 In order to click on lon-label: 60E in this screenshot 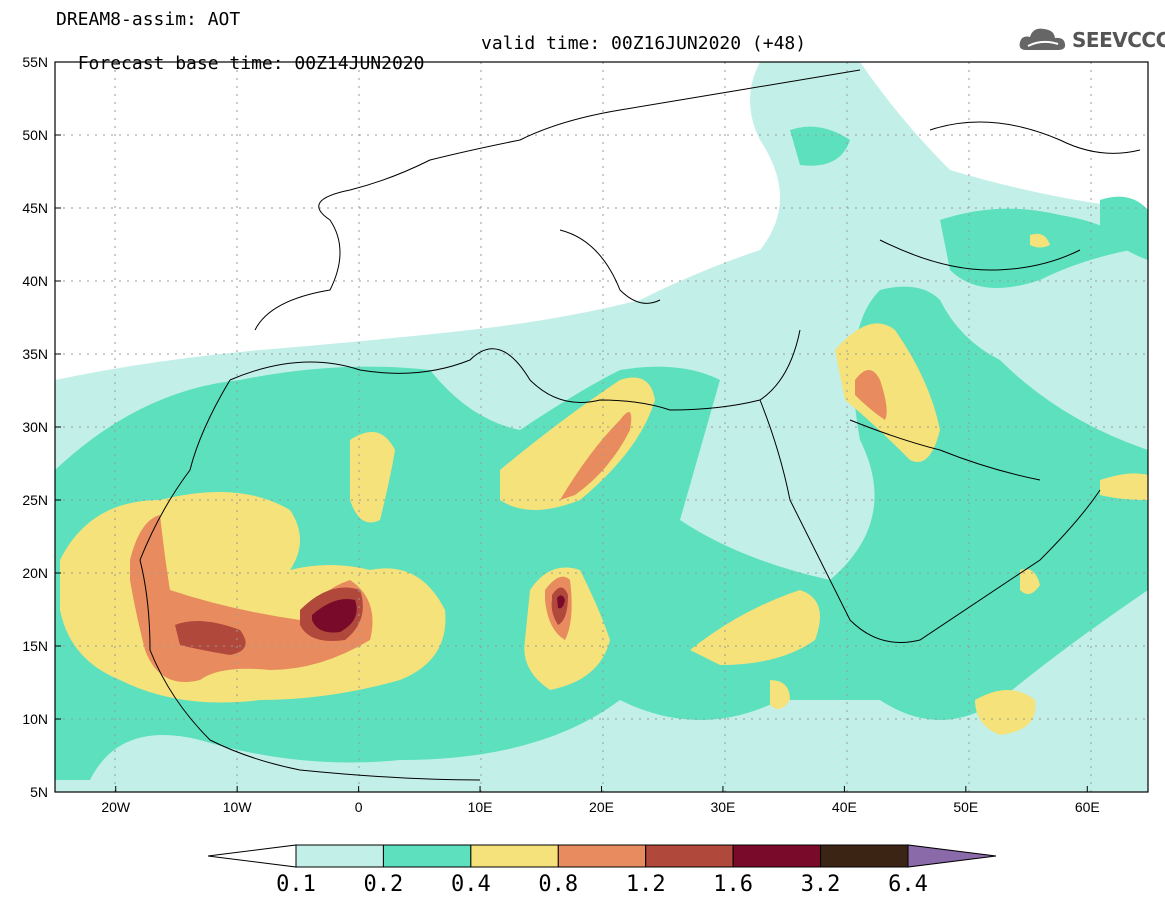, I will do `click(1087, 807)`.